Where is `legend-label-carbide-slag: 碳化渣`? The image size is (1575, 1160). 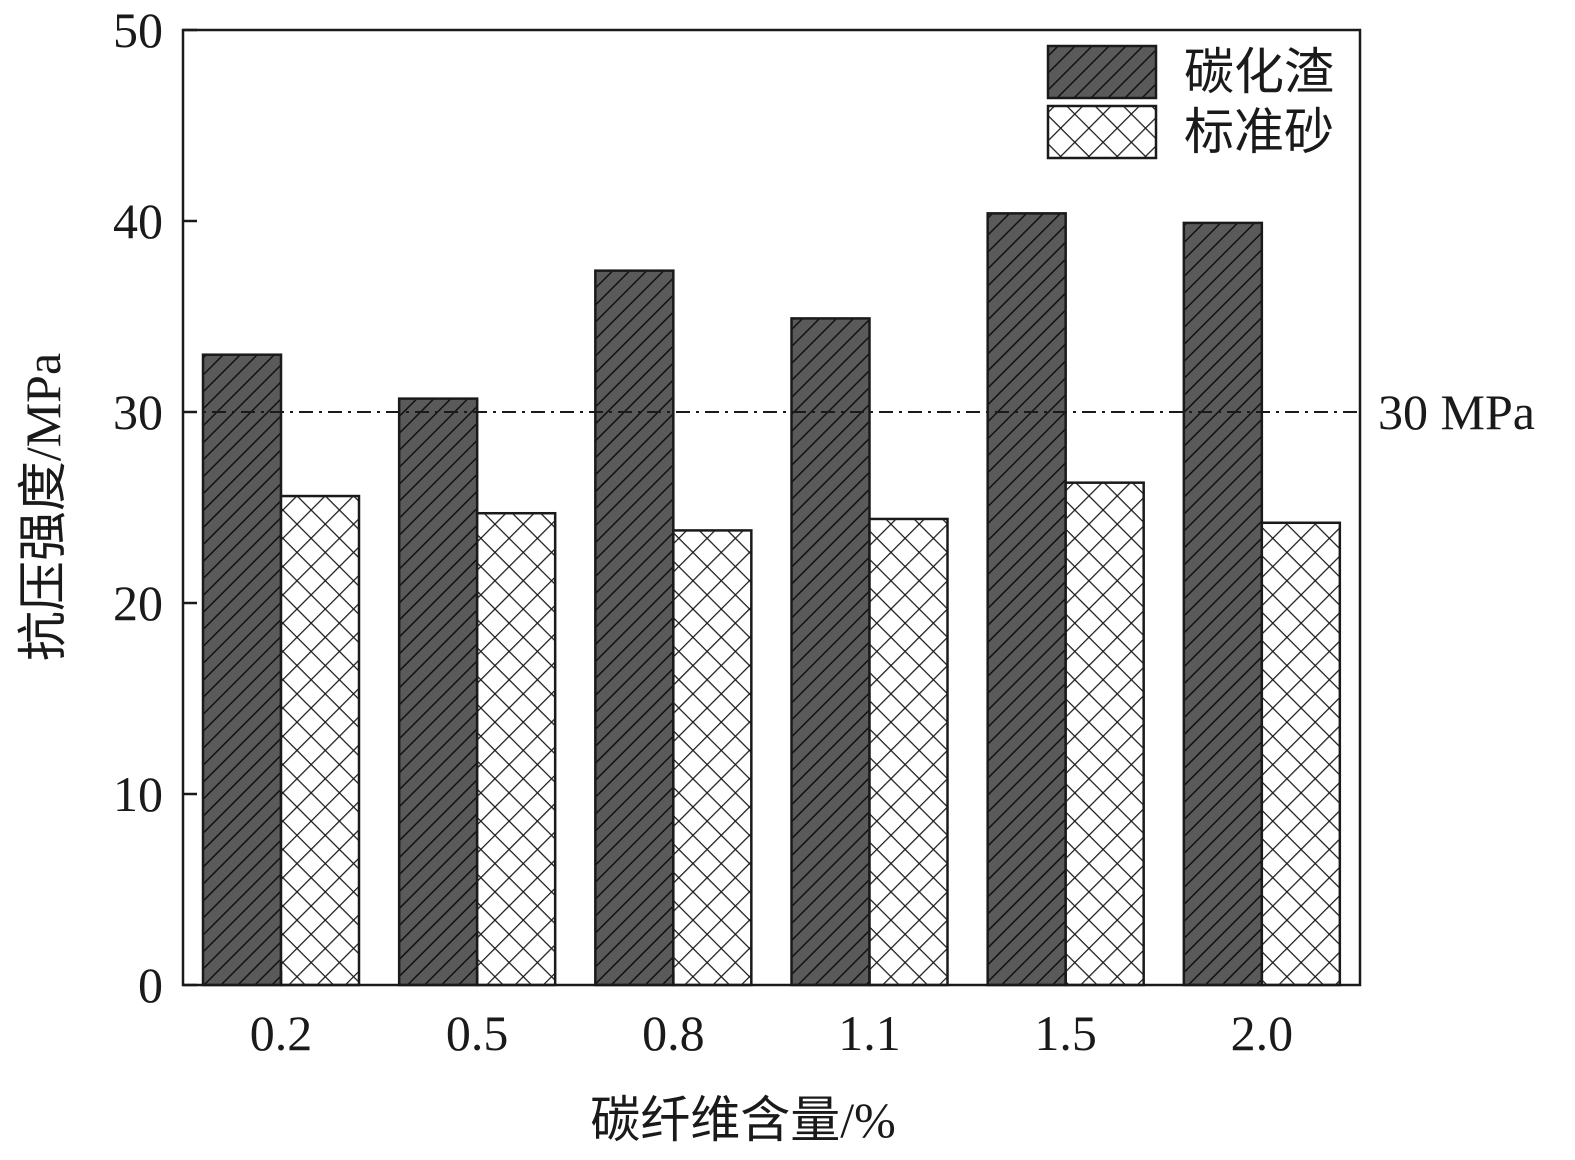 legend-label-carbide-slag: 碳化渣 is located at coordinates (1259, 72).